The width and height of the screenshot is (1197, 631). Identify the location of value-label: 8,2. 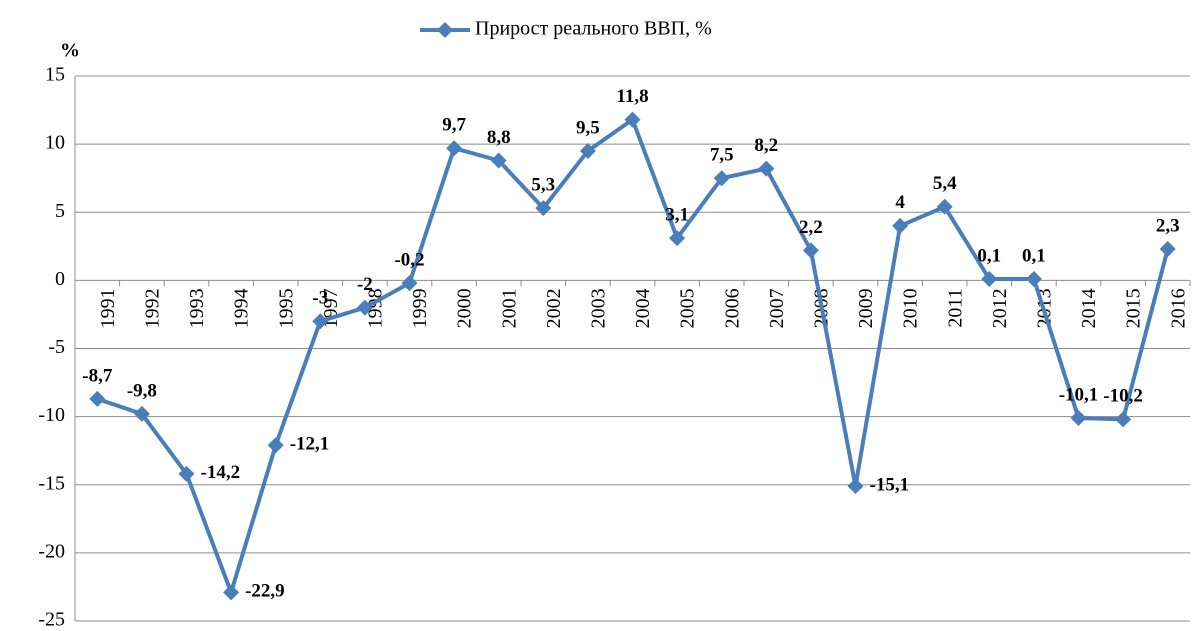
(766, 145).